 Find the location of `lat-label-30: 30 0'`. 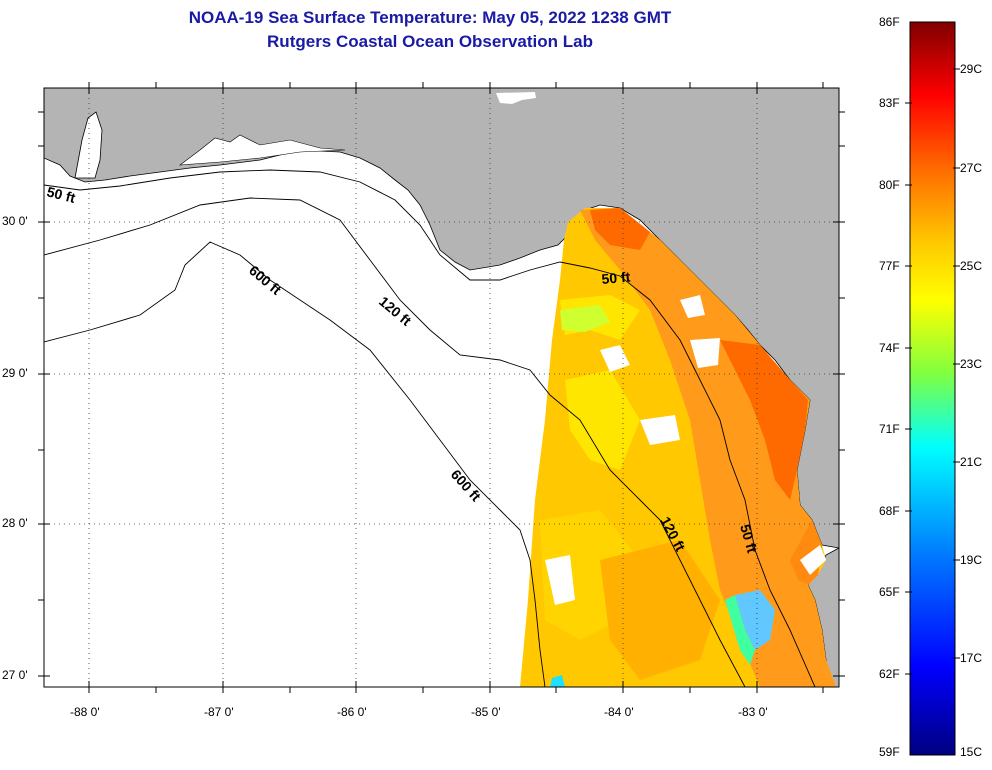

lat-label-30: 30 0' is located at coordinates (15, 221).